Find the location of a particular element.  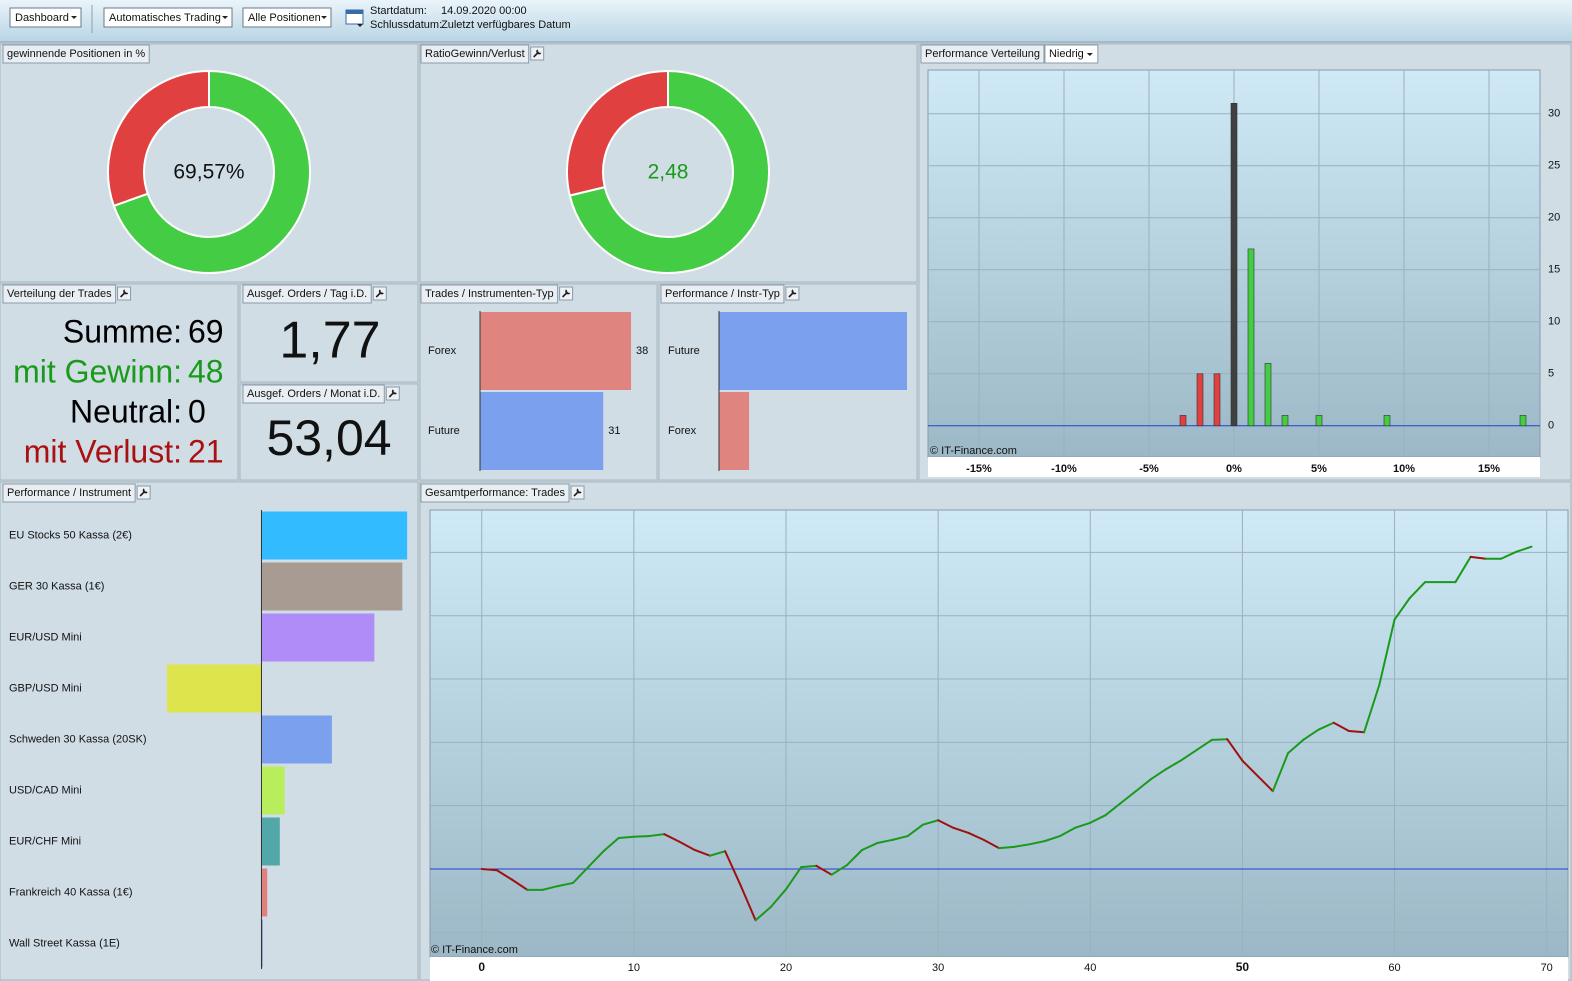

dashboard-button: Dashboard is located at coordinates (45, 17).